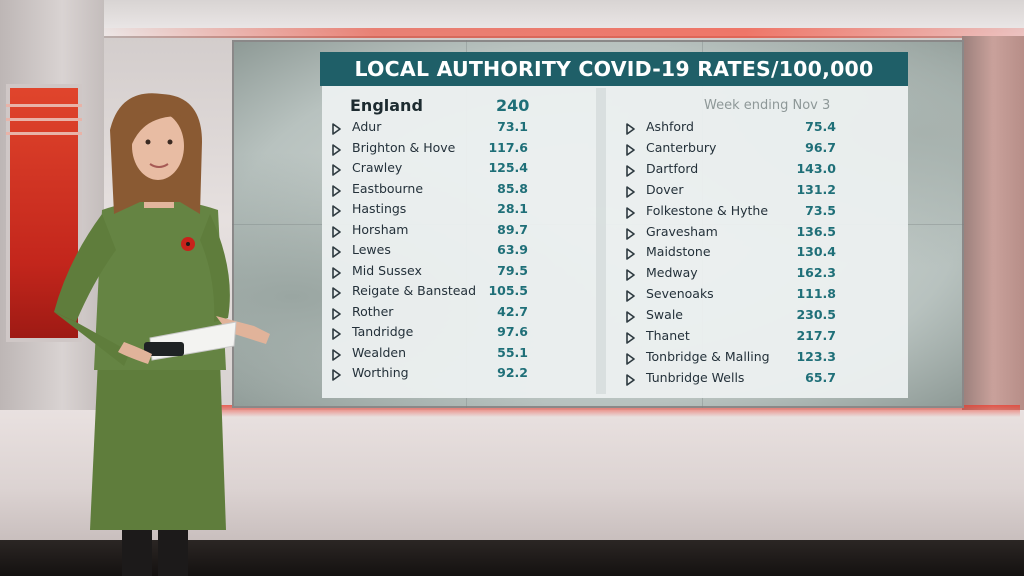 The height and width of the screenshot is (576, 1024). What do you see at coordinates (816, 252) in the screenshot?
I see `authority-rate: 130.4` at bounding box center [816, 252].